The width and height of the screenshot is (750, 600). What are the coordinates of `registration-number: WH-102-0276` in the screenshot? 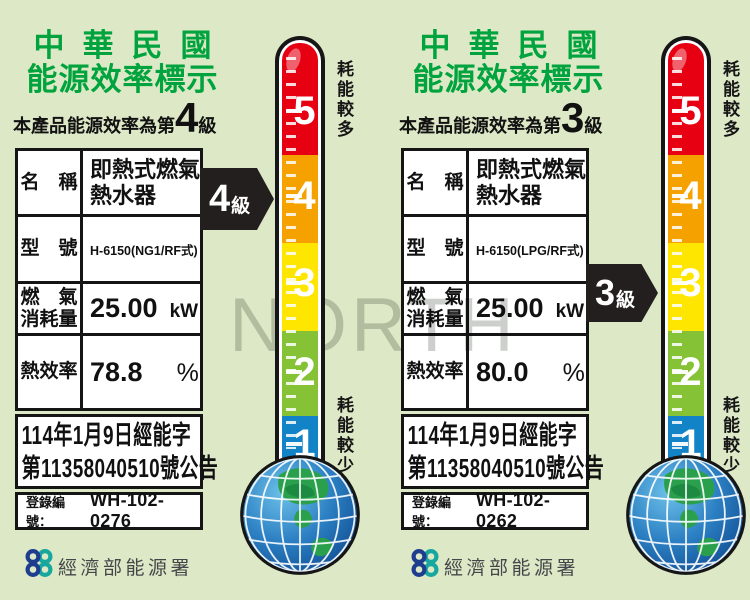 It's located at (127, 510).